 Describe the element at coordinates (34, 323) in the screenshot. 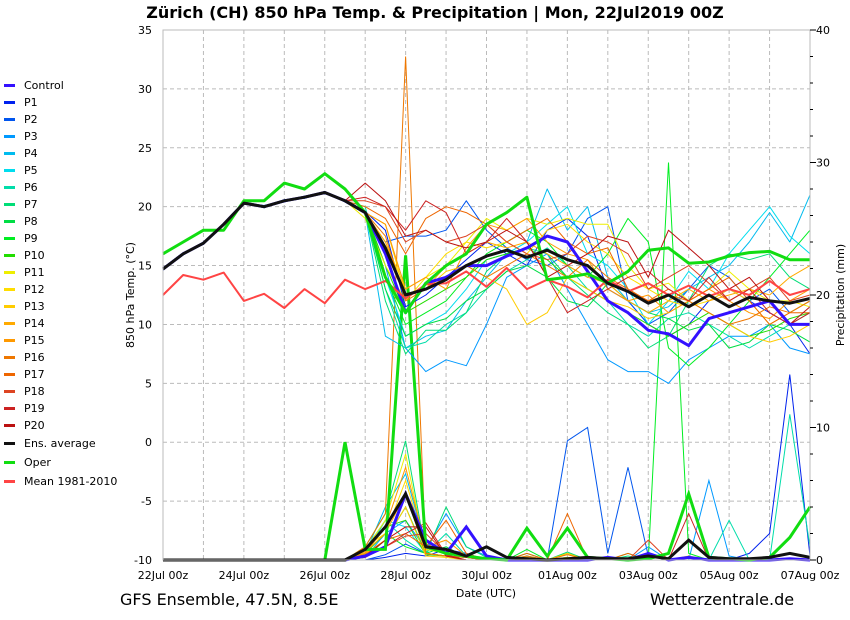

I see `legend-label: P14` at that location.